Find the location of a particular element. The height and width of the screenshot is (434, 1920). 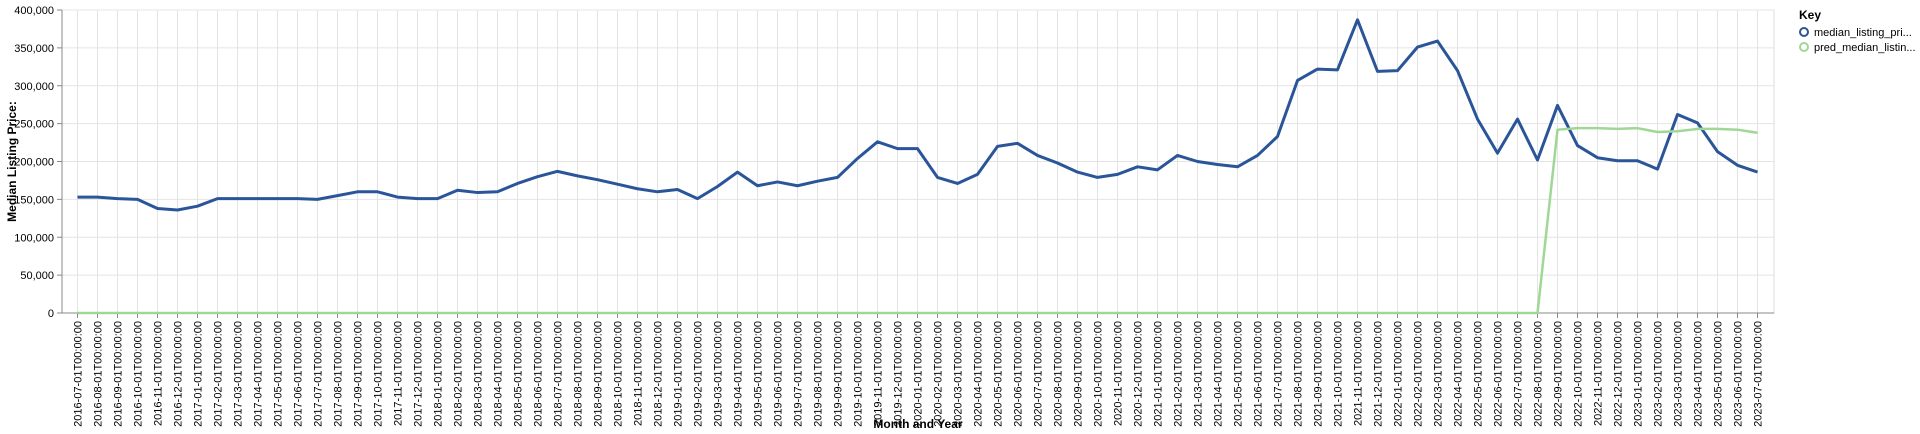

x-tick-label: 2016-10-01T00:00:00 is located at coordinates (139, 374).